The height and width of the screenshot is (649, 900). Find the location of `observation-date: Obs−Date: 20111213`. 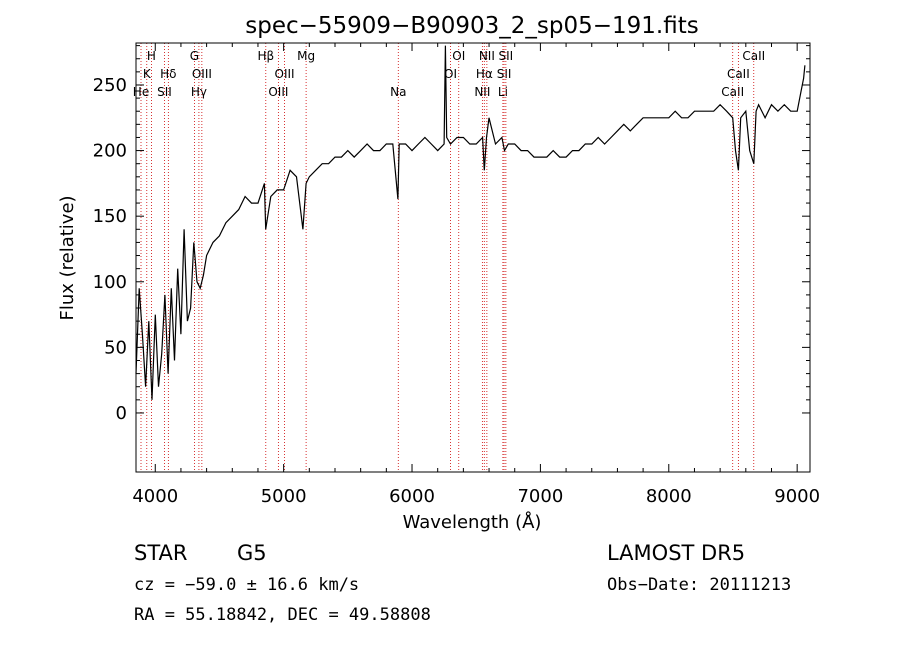

observation-date: Obs−Date: 20111213 is located at coordinates (699, 585).